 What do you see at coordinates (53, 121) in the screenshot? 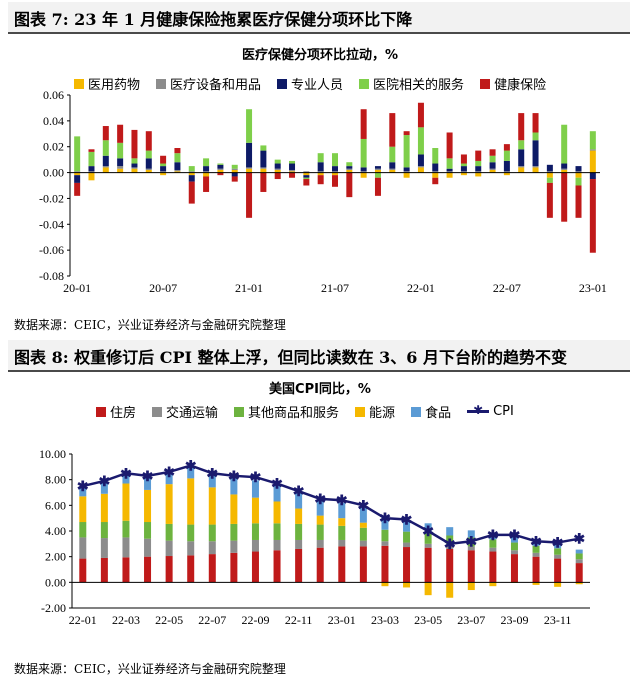
I see `chart1-ytick-label: 0.04` at bounding box center [53, 121].